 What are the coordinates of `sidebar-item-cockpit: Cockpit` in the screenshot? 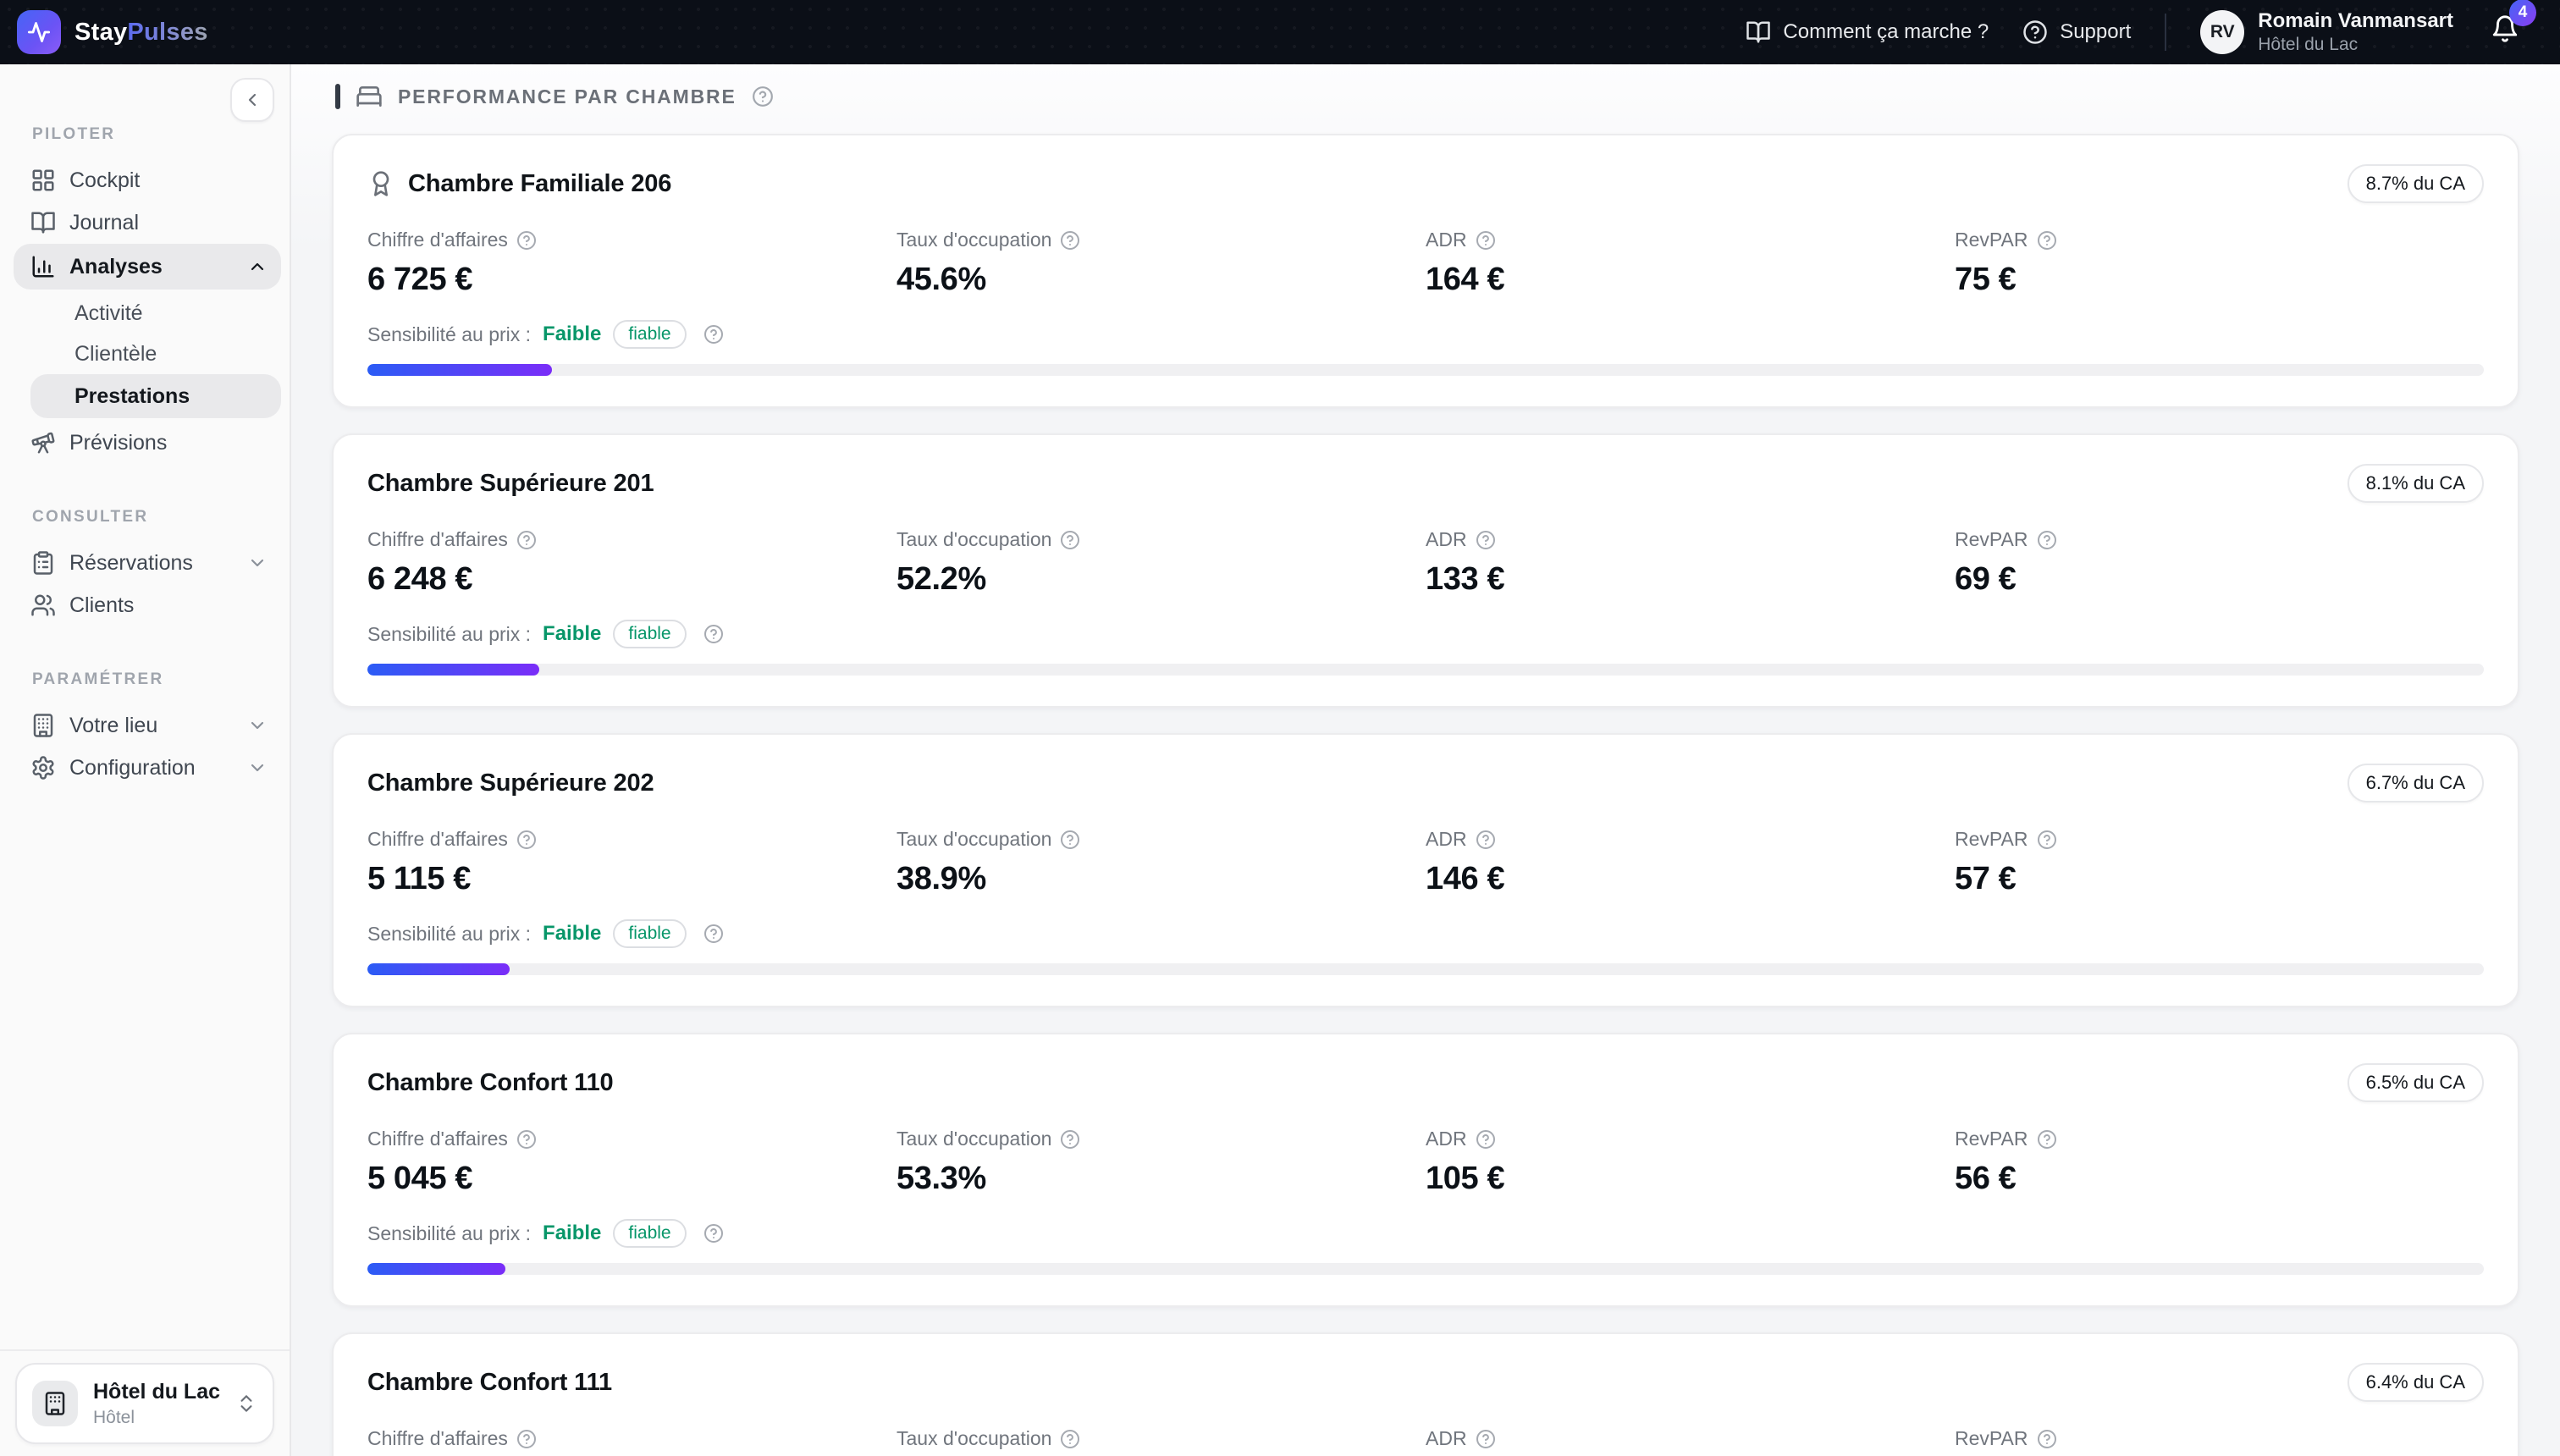 It's located at (147, 180).